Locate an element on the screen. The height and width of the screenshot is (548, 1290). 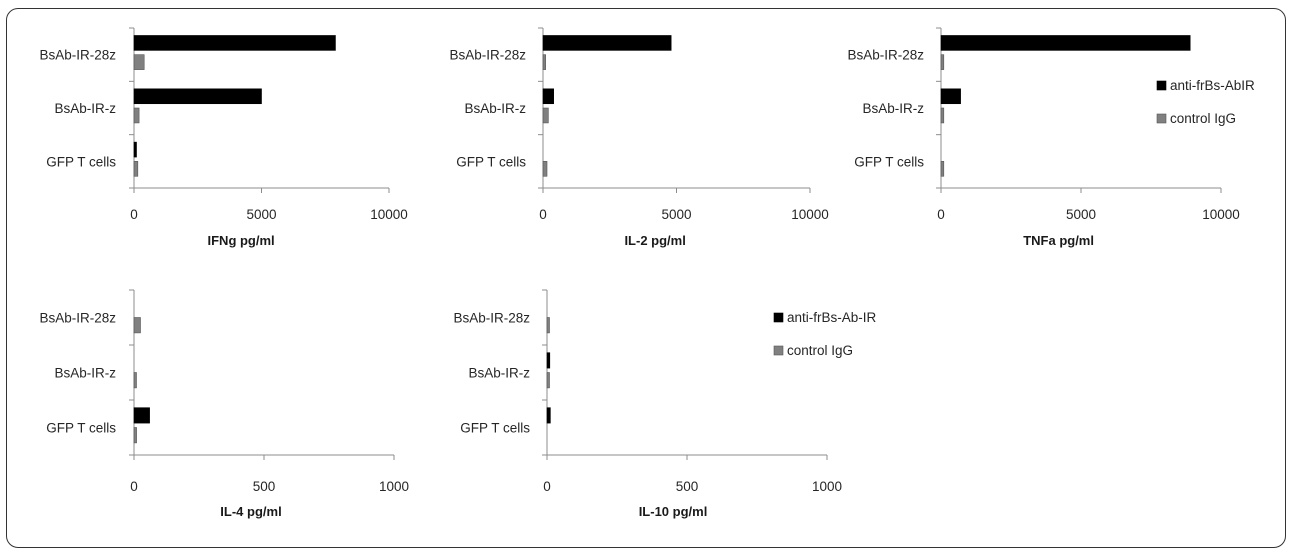
x-axis-title: IL-2 pg/ml is located at coordinates (654, 240).